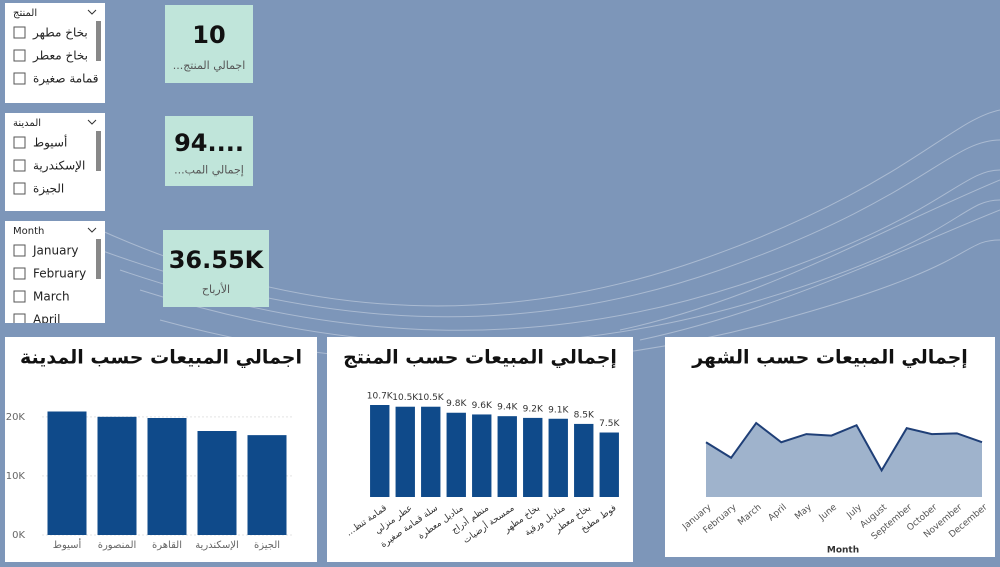 The height and width of the screenshot is (567, 1000). I want to click on data-label: 9.2K, so click(533, 409).